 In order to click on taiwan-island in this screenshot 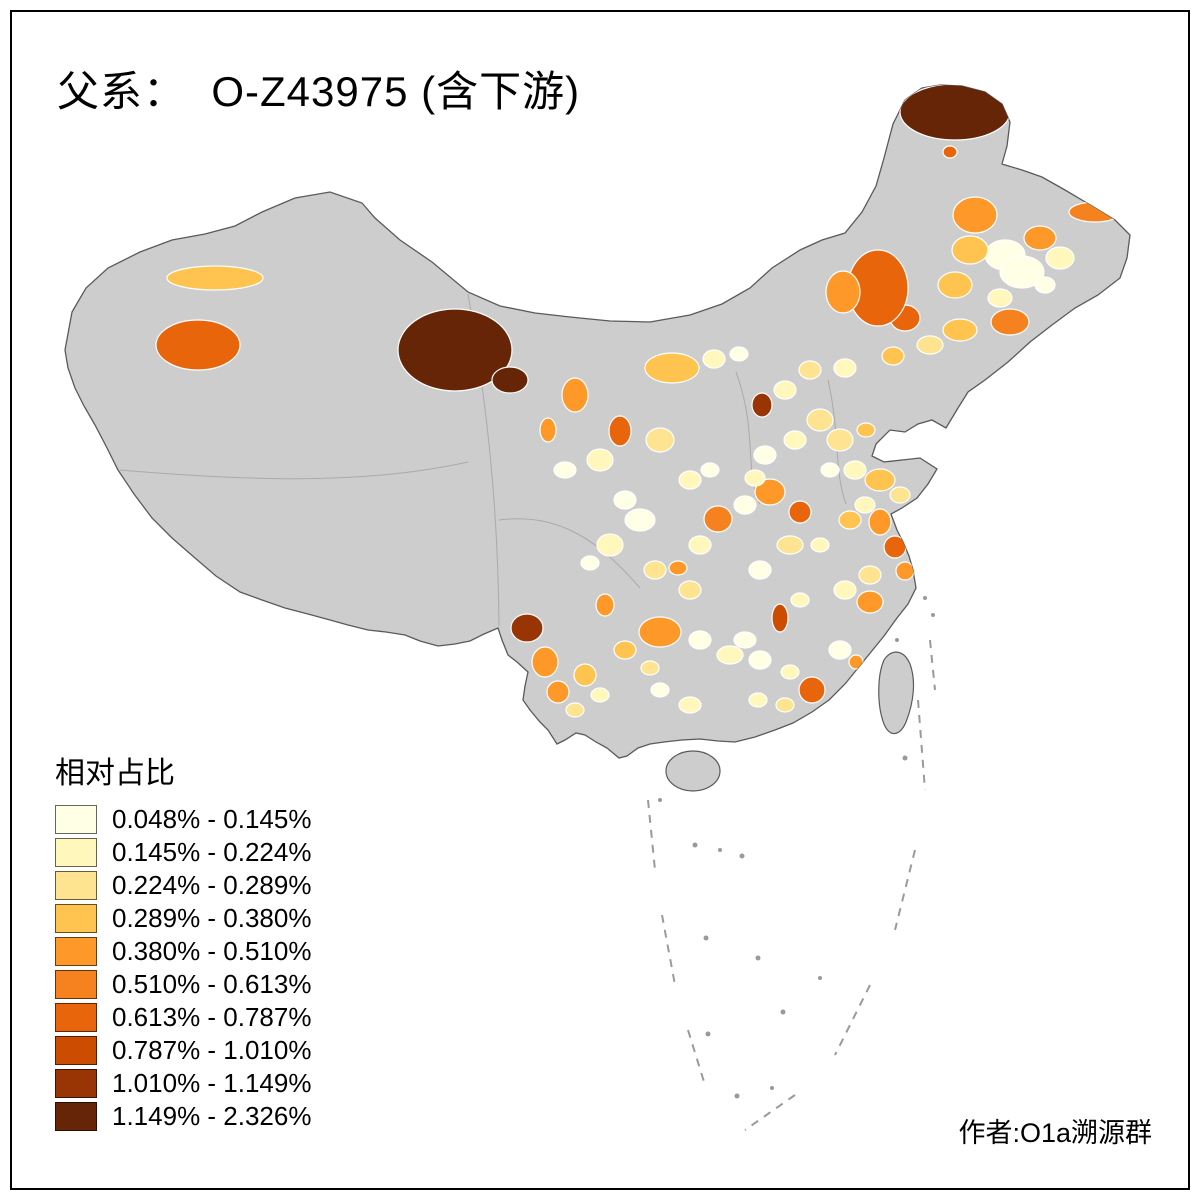, I will do `click(896, 693)`.